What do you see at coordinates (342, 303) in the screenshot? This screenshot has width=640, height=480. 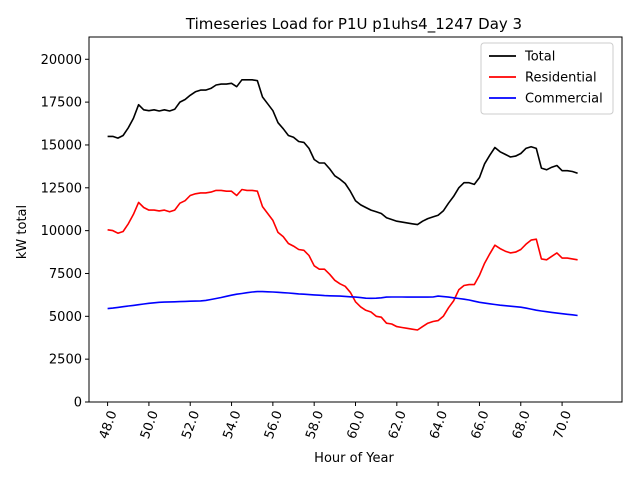 I see `series-line-commercial` at bounding box center [342, 303].